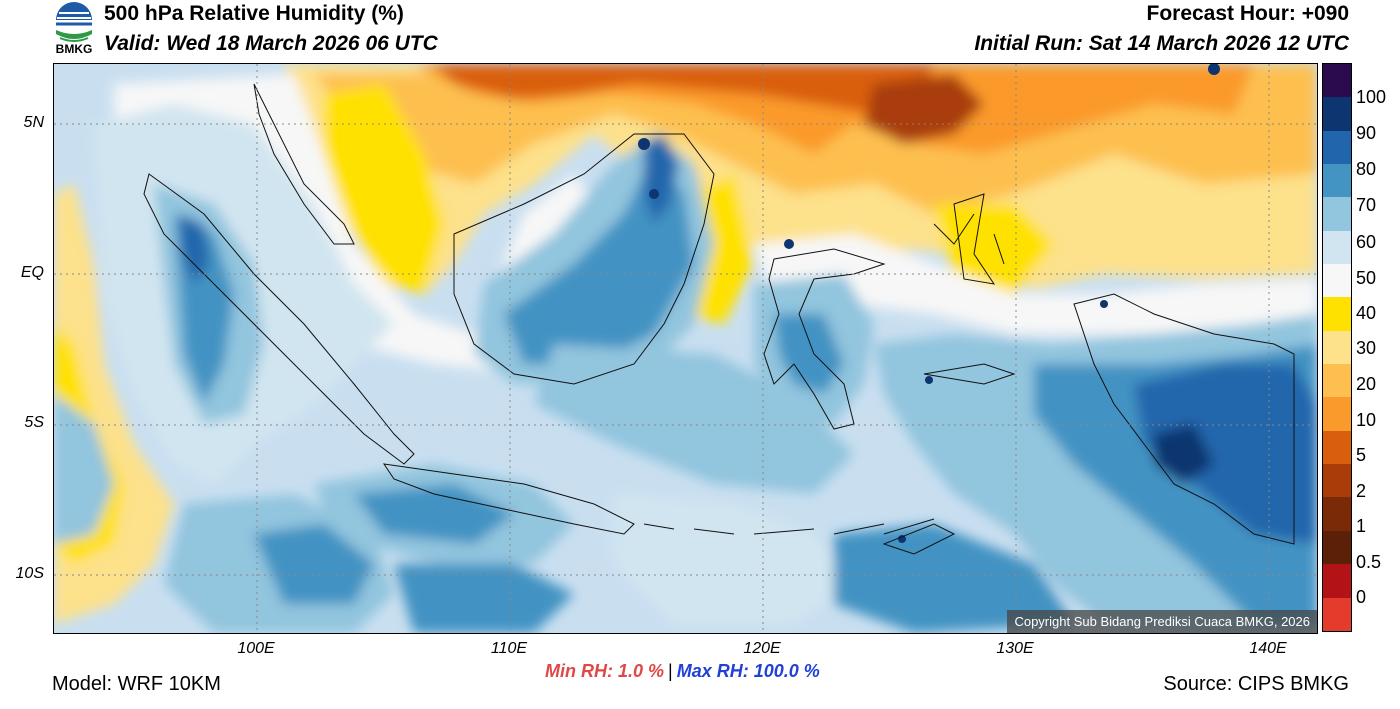  I want to click on colorbar, so click(1337, 347).